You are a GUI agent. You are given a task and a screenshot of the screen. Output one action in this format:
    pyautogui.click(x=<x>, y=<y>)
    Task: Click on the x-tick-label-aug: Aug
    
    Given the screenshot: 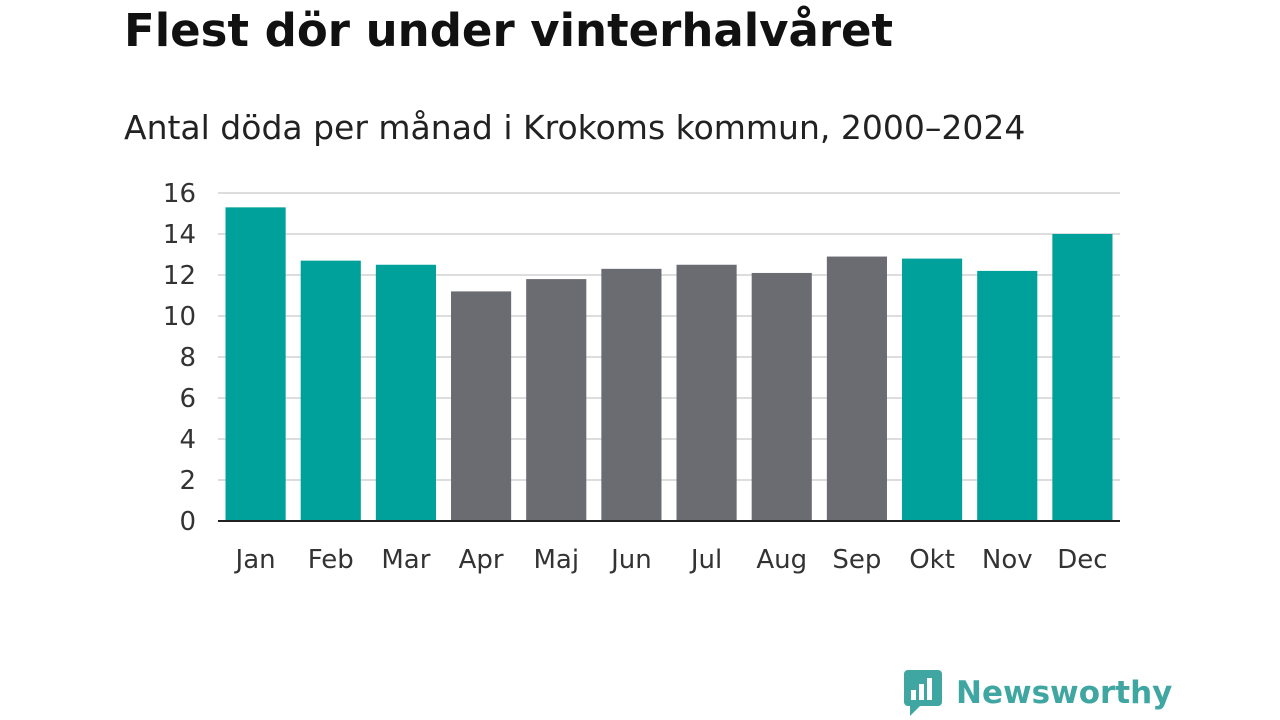 What is the action you would take?
    pyautogui.click(x=781, y=560)
    